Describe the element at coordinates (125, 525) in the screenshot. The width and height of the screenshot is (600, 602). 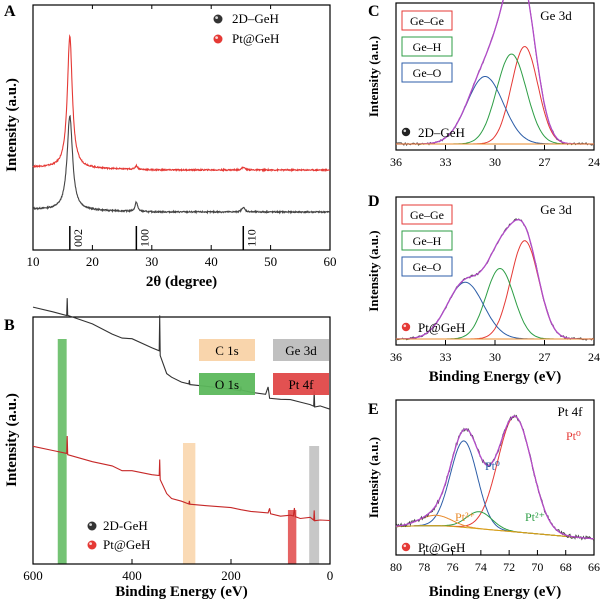
I see `legend-label: 2D-GeH` at that location.